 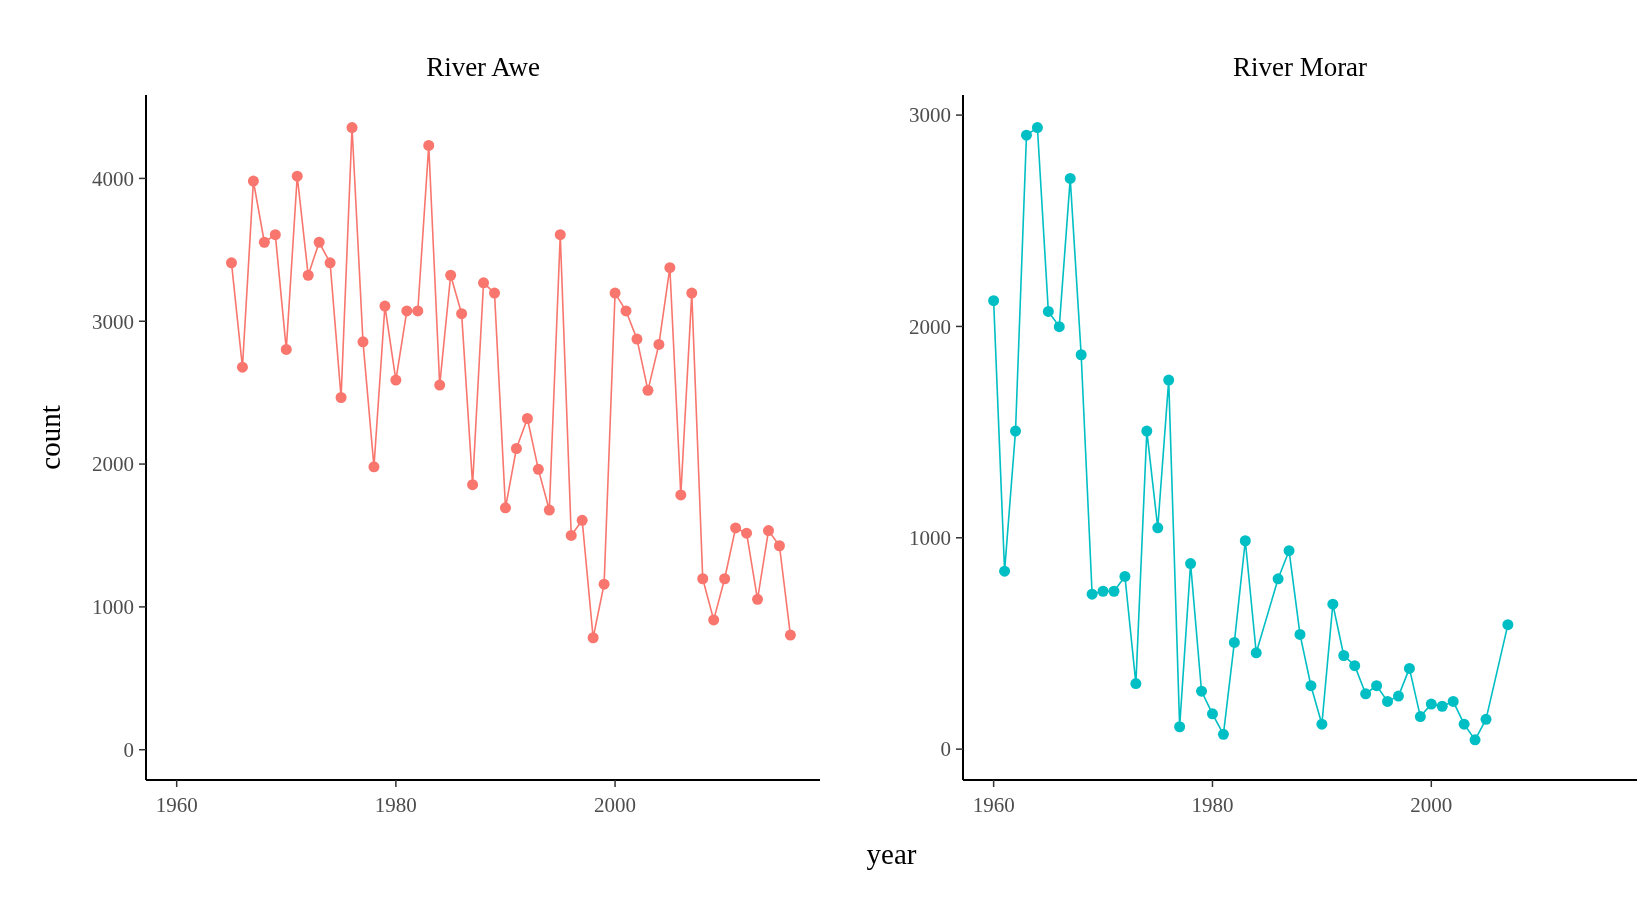 I want to click on y-tick-label: 2000, so click(x=113, y=464).